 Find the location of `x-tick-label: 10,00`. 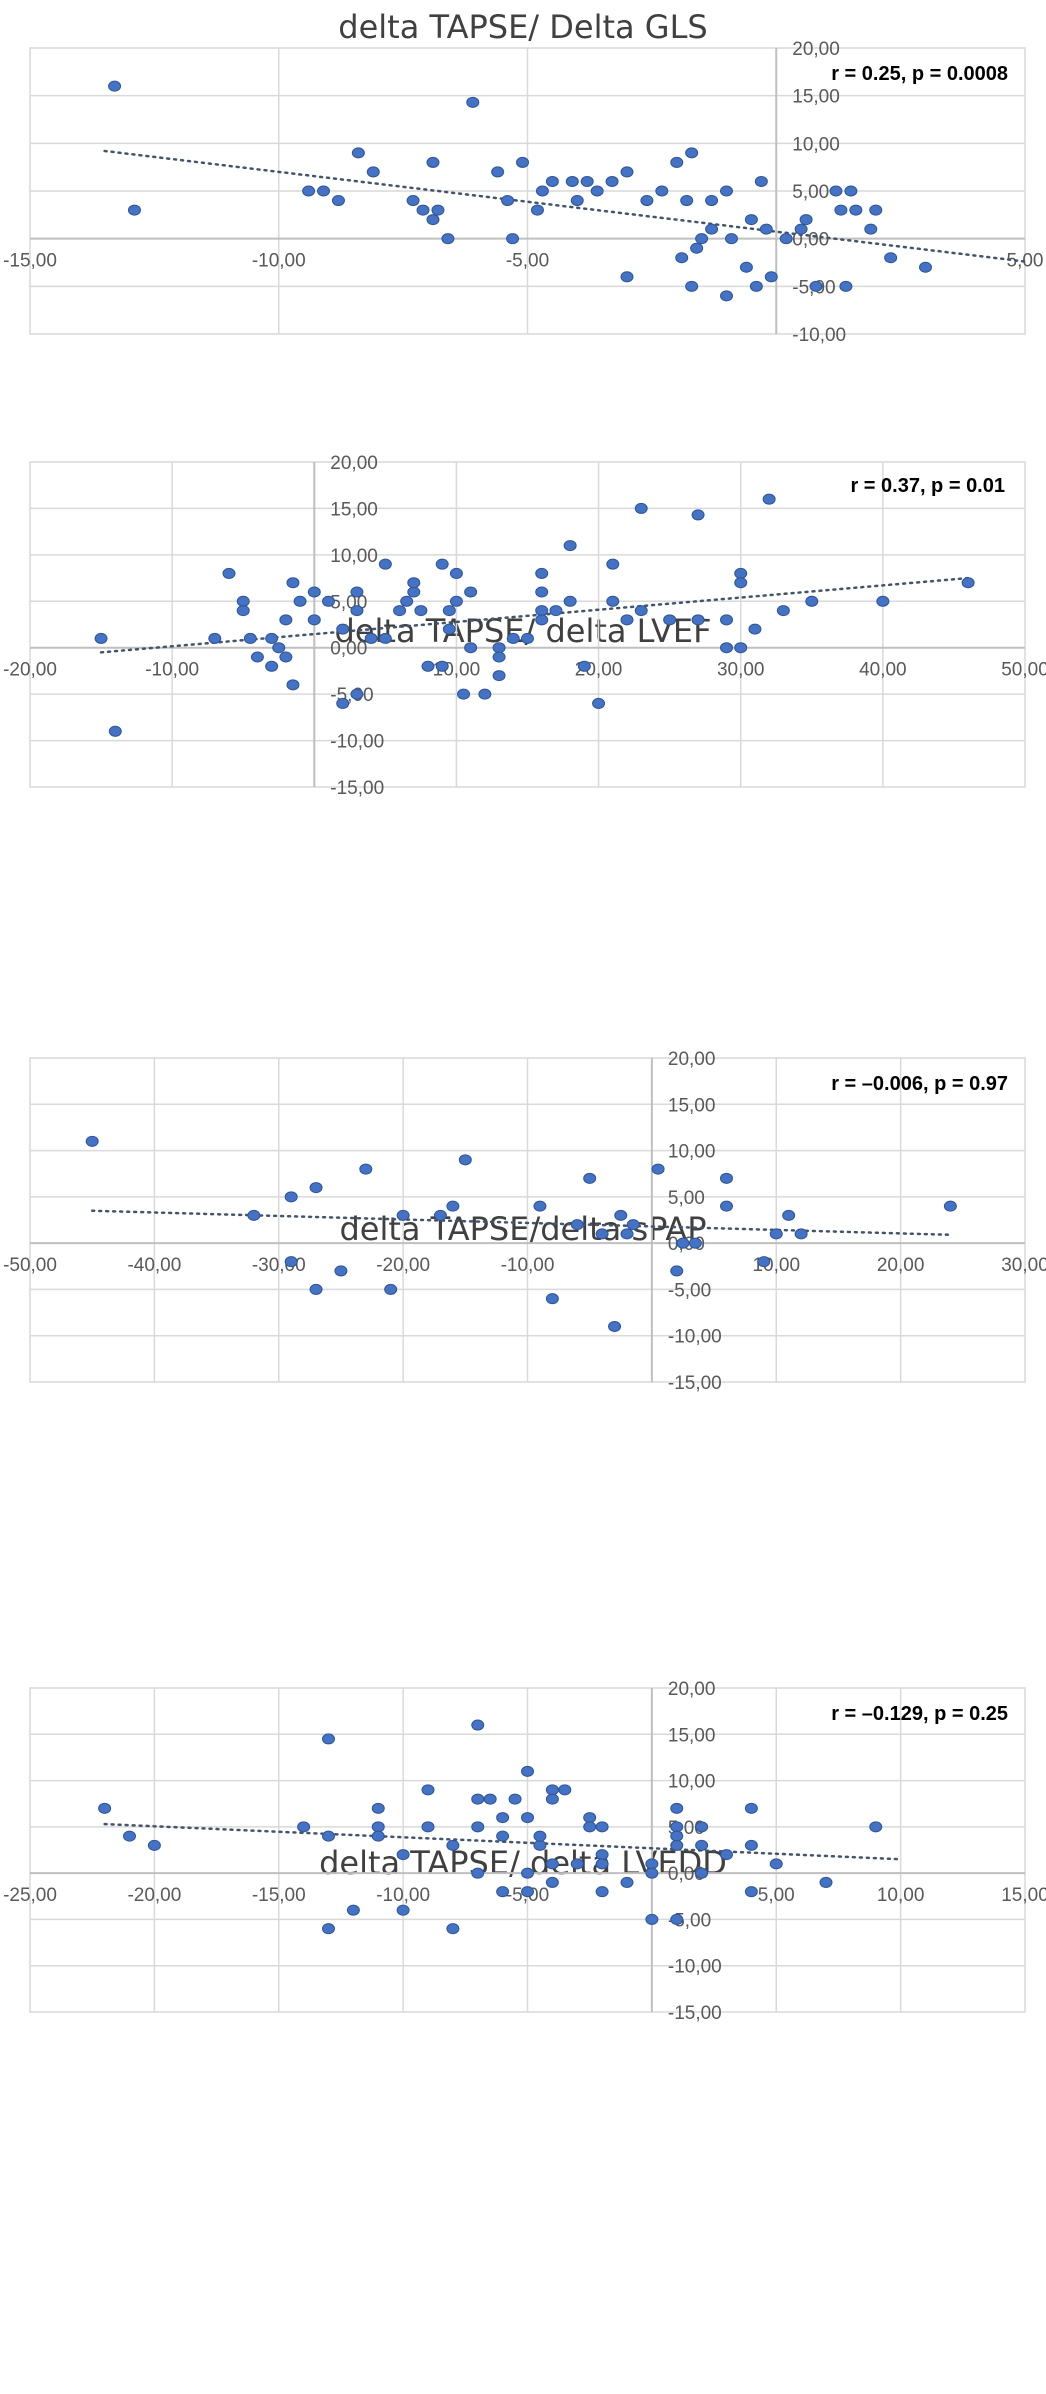

x-tick-label: 10,00 is located at coordinates (901, 1895).